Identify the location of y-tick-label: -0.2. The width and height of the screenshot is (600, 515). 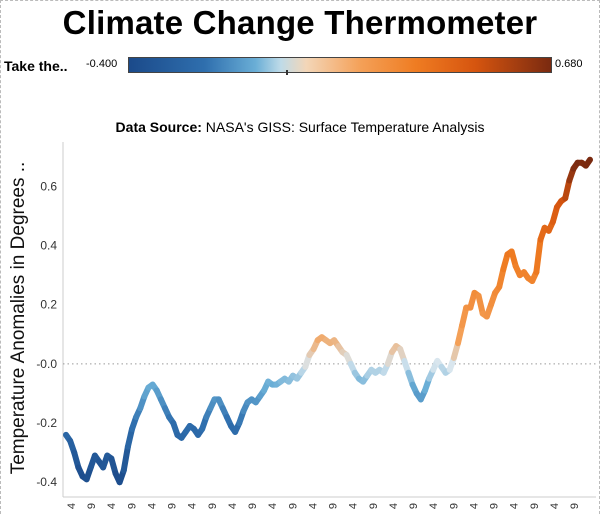
(46, 423).